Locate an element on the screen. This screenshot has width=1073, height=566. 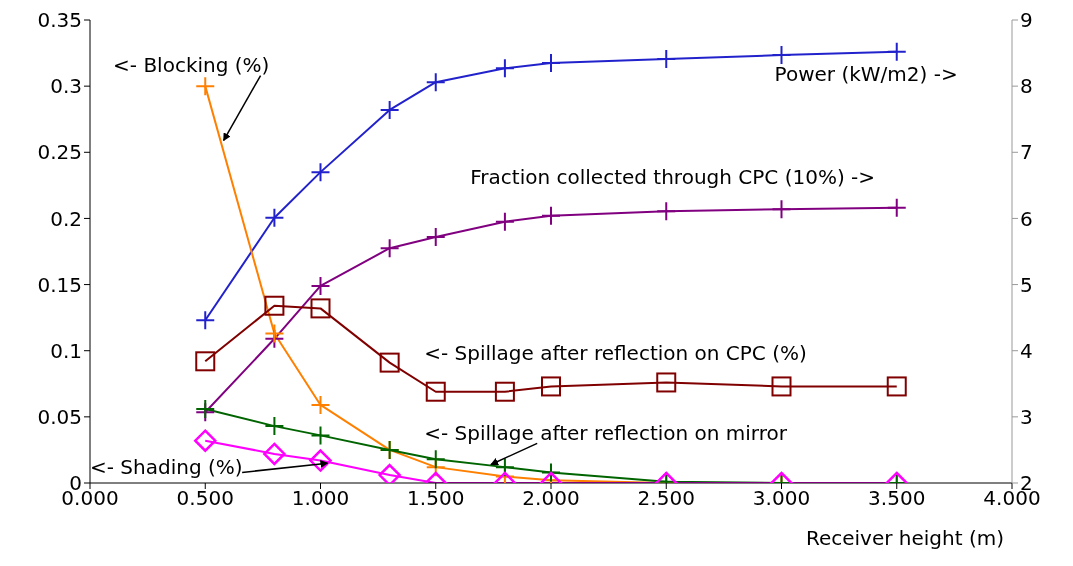
y-tick-label: 0.35 is located at coordinates (59, 20).